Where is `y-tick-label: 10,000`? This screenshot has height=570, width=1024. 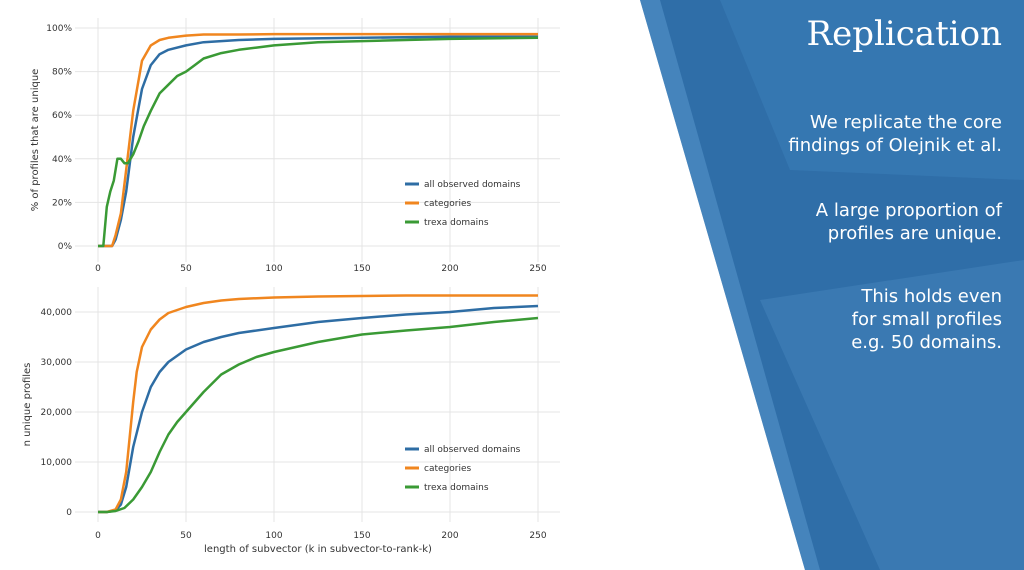 y-tick-label: 10,000 is located at coordinates (57, 463).